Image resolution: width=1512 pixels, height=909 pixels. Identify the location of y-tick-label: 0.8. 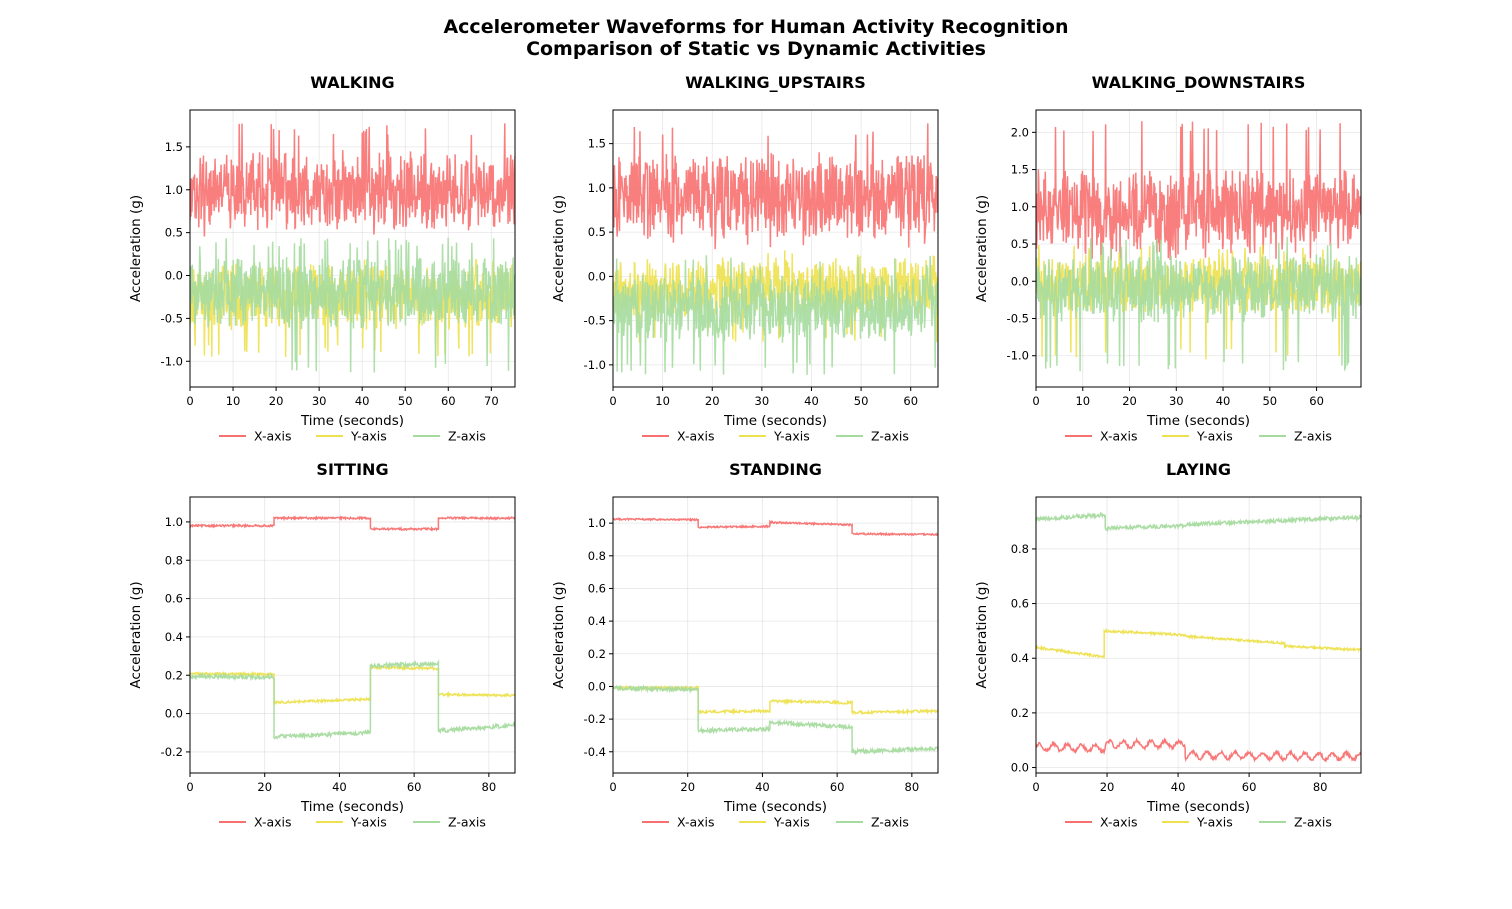
(1020, 549).